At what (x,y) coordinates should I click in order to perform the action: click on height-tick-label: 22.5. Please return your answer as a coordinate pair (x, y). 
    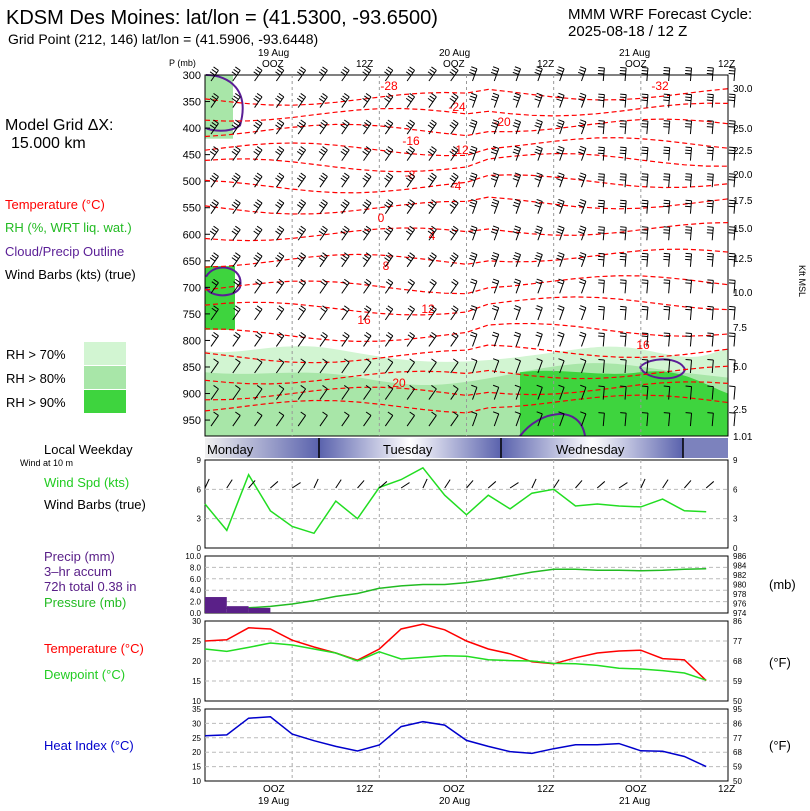
    Looking at the image, I should click on (743, 151).